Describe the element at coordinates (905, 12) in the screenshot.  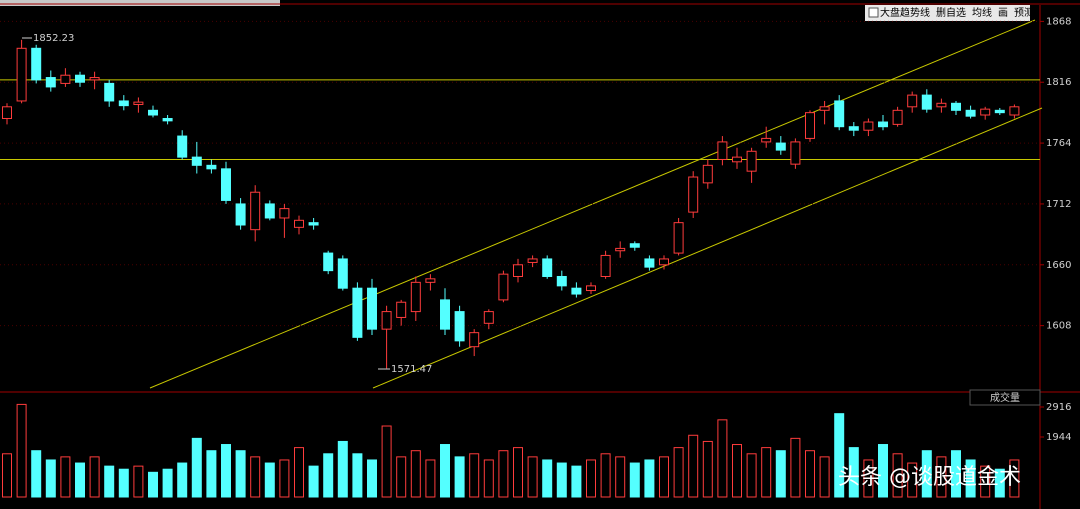
I see `toolbar-item: 大盘趋势线` at that location.